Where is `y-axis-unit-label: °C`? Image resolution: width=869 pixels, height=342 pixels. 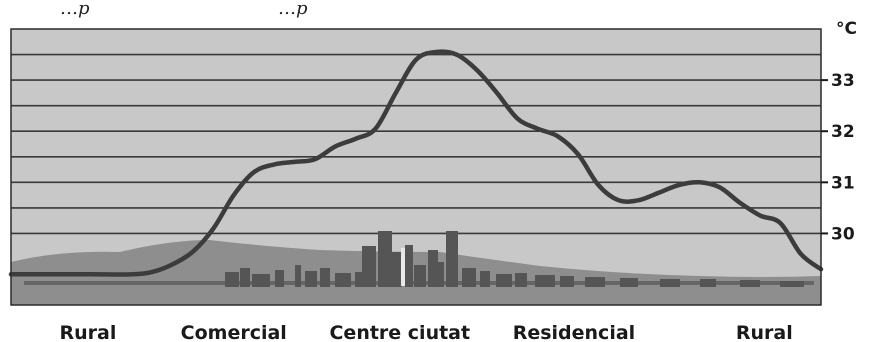
y-axis-unit-label: °C is located at coordinates (846, 29).